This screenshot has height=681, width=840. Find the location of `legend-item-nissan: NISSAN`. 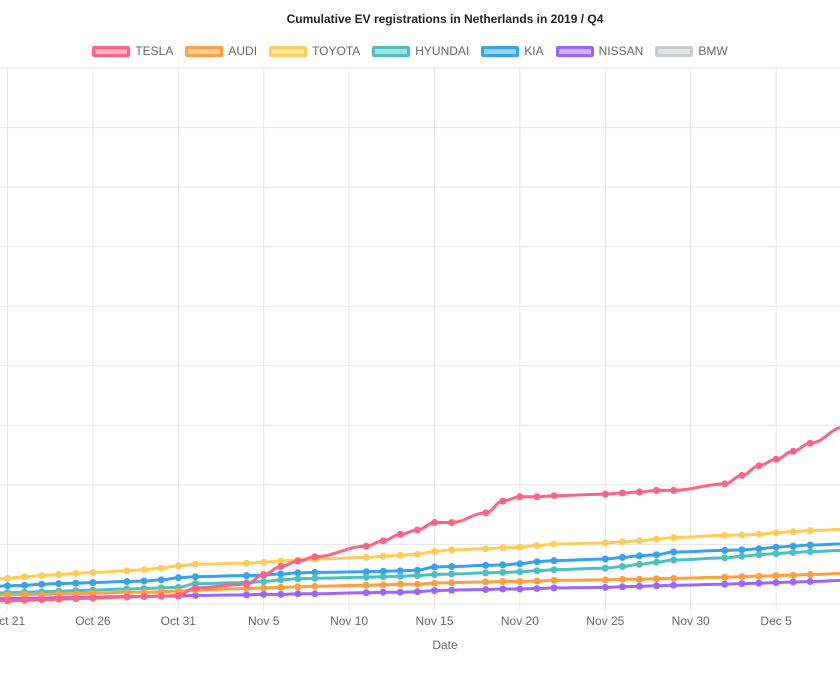

legend-item-nissan: NISSAN is located at coordinates (599, 51).